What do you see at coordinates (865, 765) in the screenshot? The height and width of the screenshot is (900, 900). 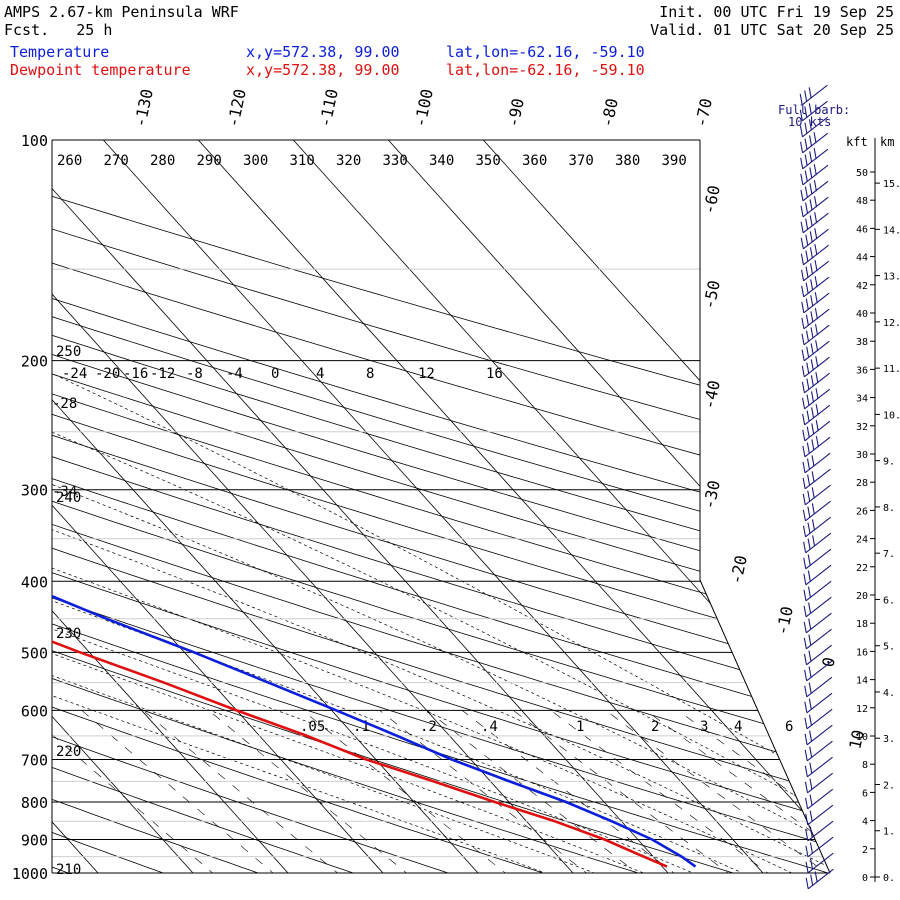 I see `kft-tick-label: 8` at bounding box center [865, 765].